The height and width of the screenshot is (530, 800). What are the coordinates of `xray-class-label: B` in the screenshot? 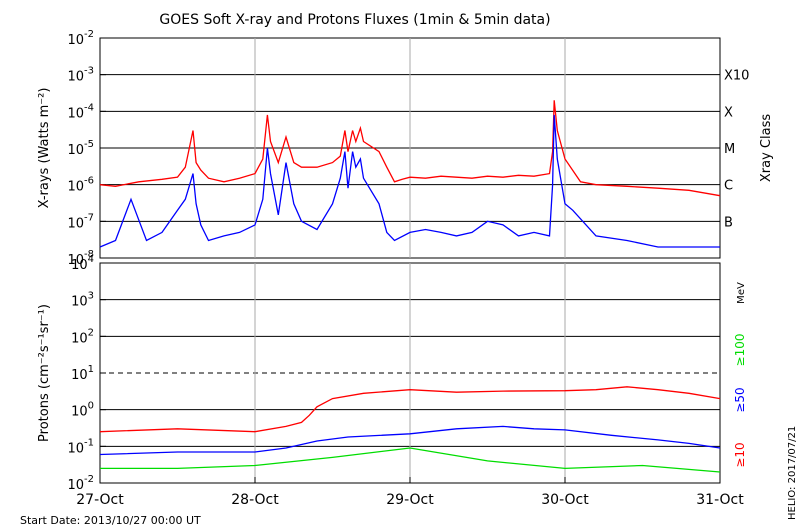 It's located at (728, 222).